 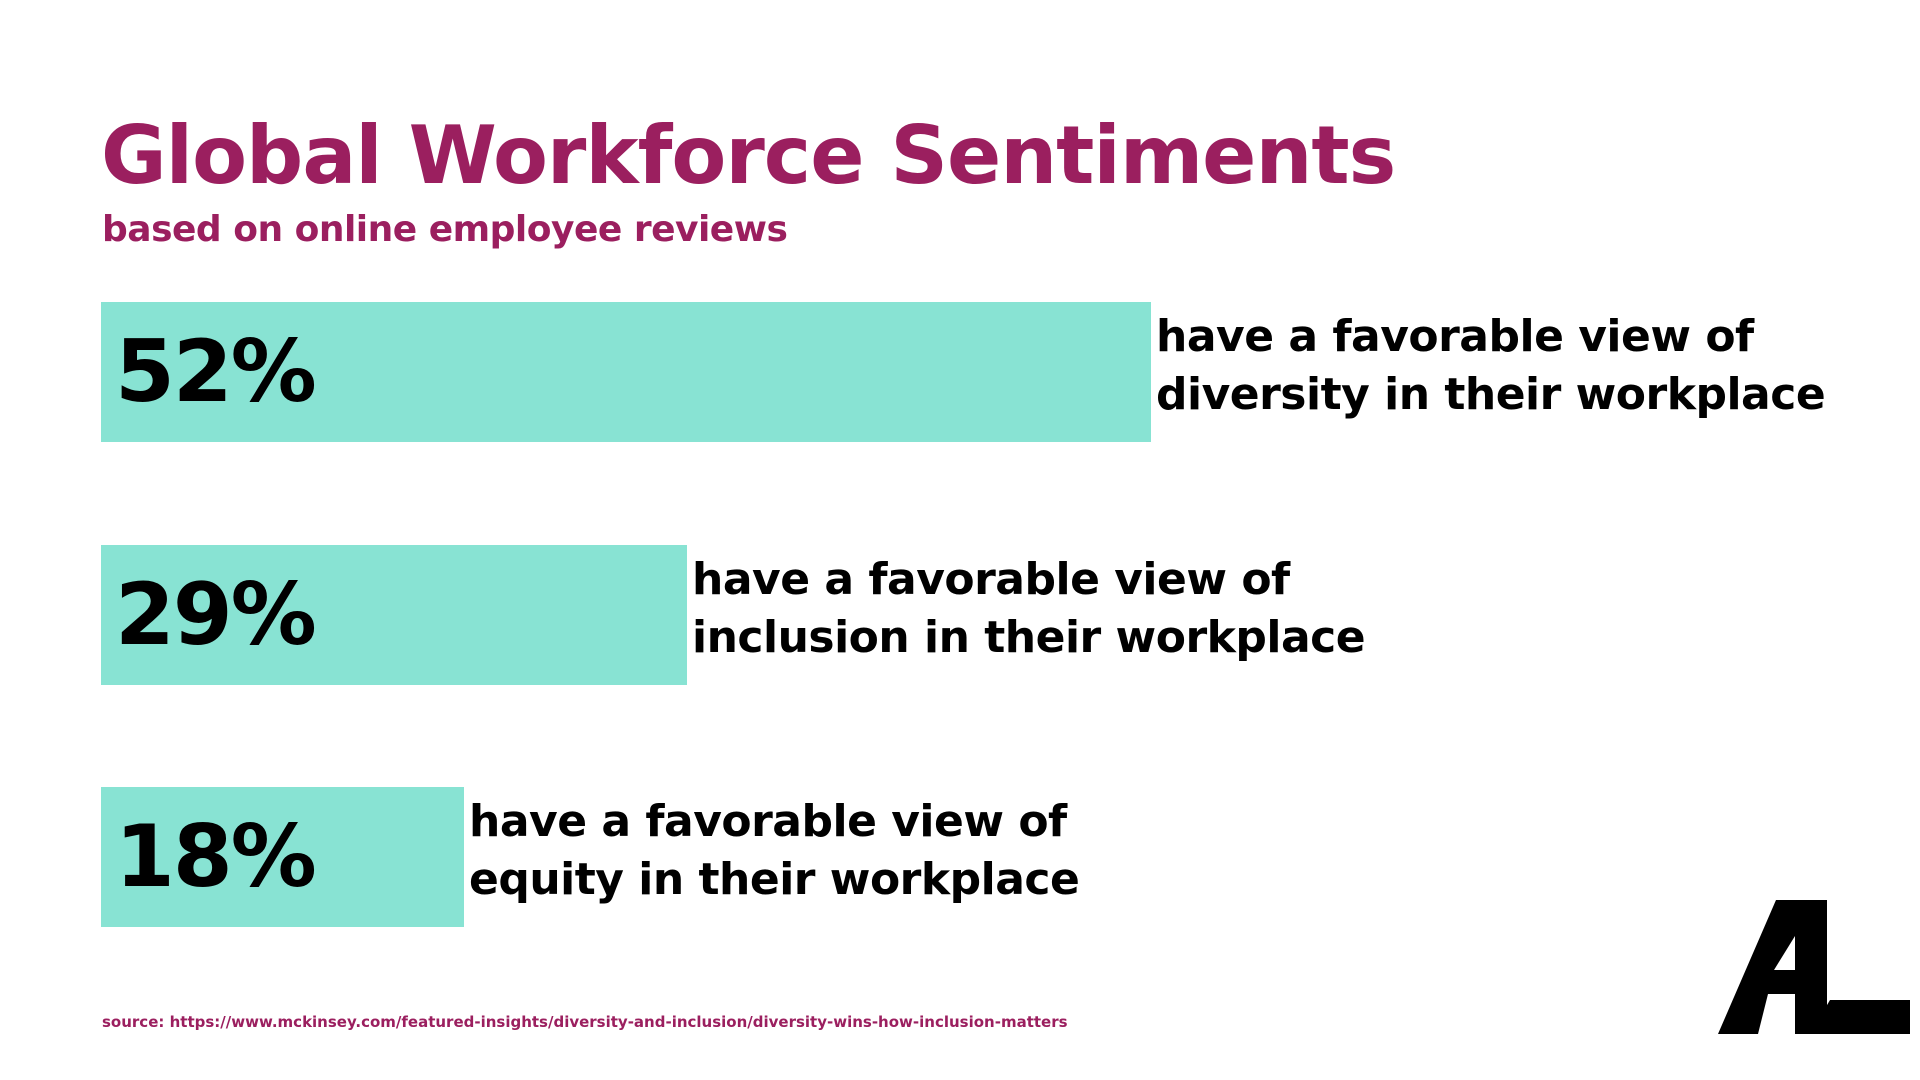 I want to click on al-logo-icon, so click(x=1814, y=967).